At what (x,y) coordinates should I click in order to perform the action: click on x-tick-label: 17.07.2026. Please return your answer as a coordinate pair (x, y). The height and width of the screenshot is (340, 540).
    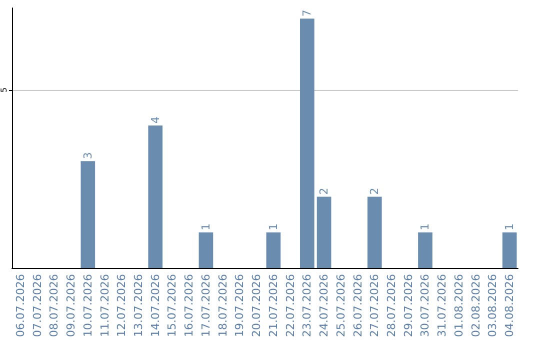
    Looking at the image, I should click on (205, 306).